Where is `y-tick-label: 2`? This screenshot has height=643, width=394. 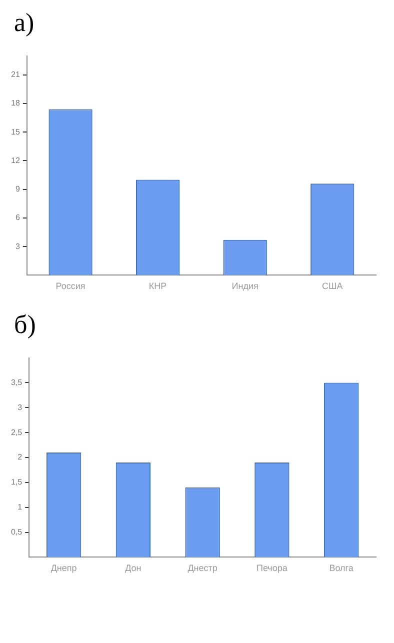
y-tick-label: 2 is located at coordinates (20, 457).